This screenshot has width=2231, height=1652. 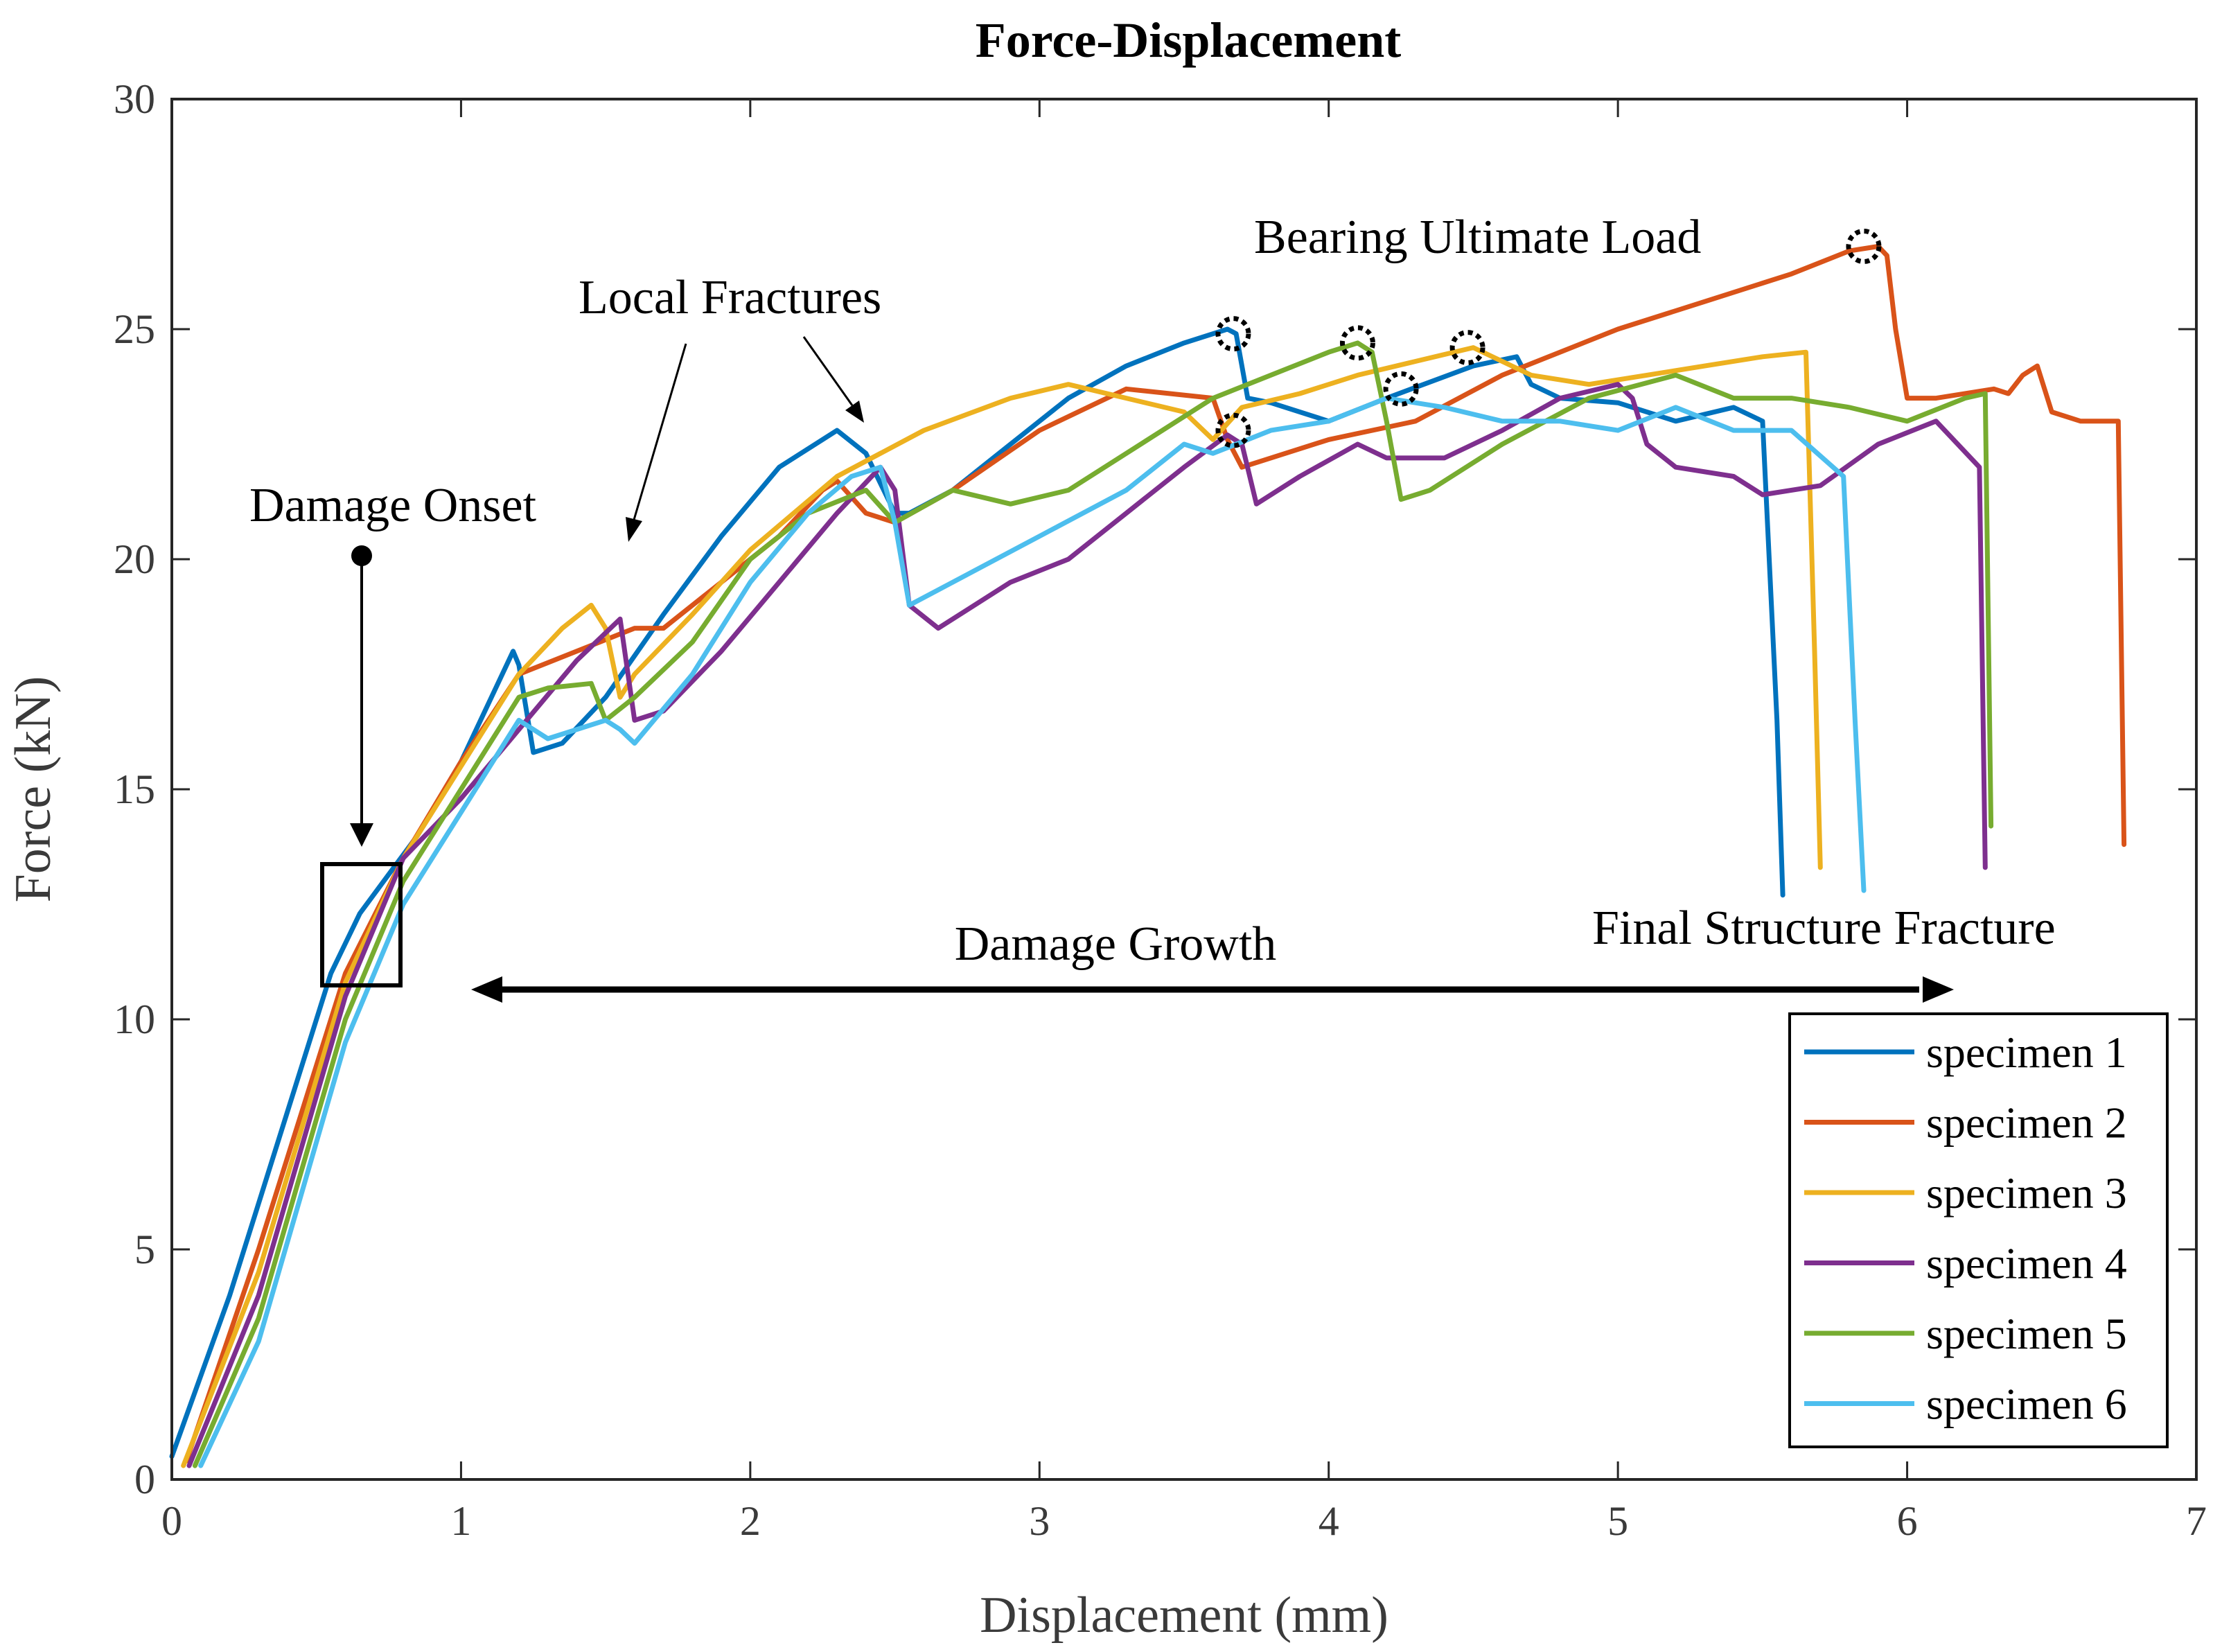 I want to click on x-tick-label: 2, so click(x=750, y=1521).